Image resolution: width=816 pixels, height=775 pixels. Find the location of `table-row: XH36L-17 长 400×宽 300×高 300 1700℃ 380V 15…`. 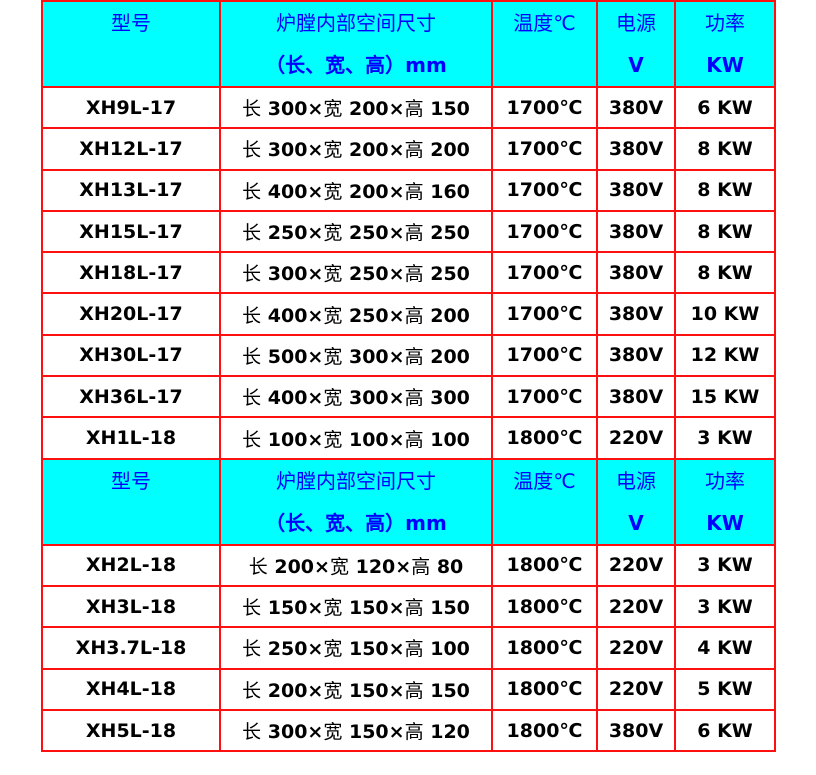

table-row: XH36L-17 长 400×宽 300×高 300 1700℃ 380V 15… is located at coordinates (408, 397).